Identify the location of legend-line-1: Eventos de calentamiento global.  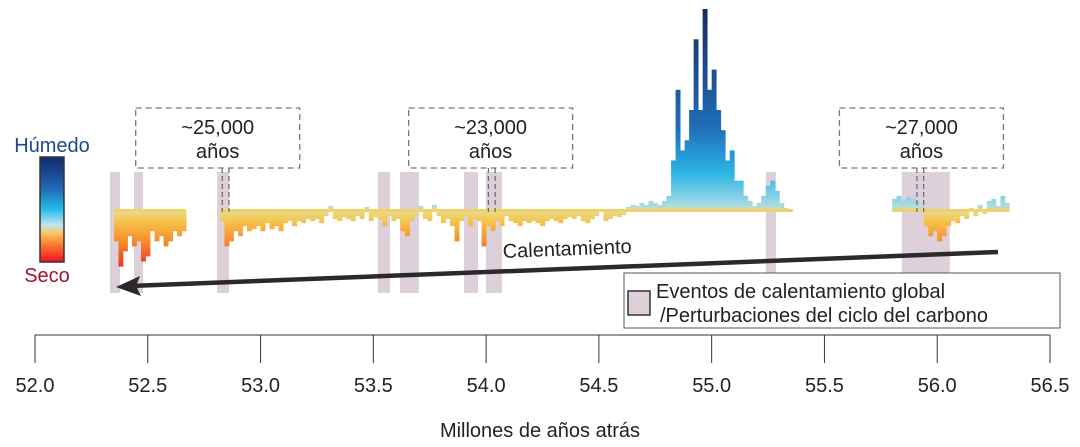
(800, 292).